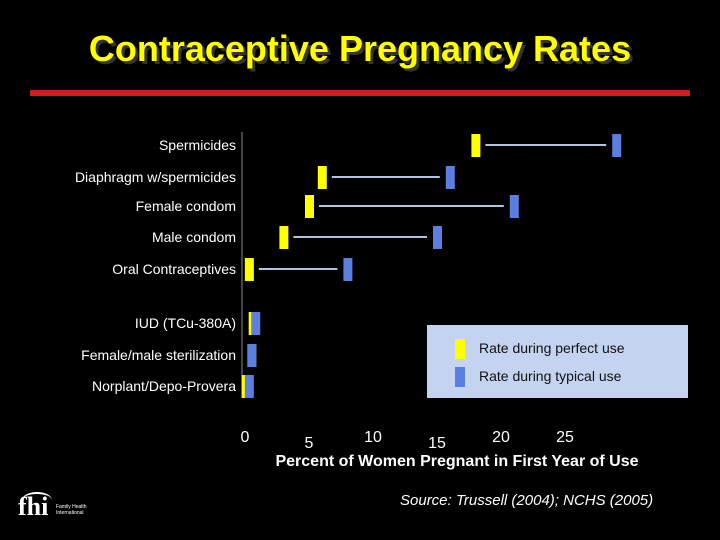 Image resolution: width=720 pixels, height=540 pixels. I want to click on x-tick-label: 25, so click(565, 437).